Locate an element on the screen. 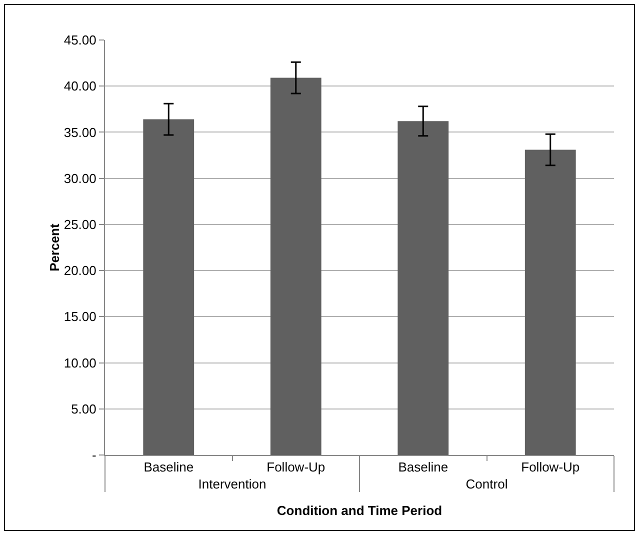 The image size is (643, 537). y-tick-label: 20.00 is located at coordinates (80, 270).